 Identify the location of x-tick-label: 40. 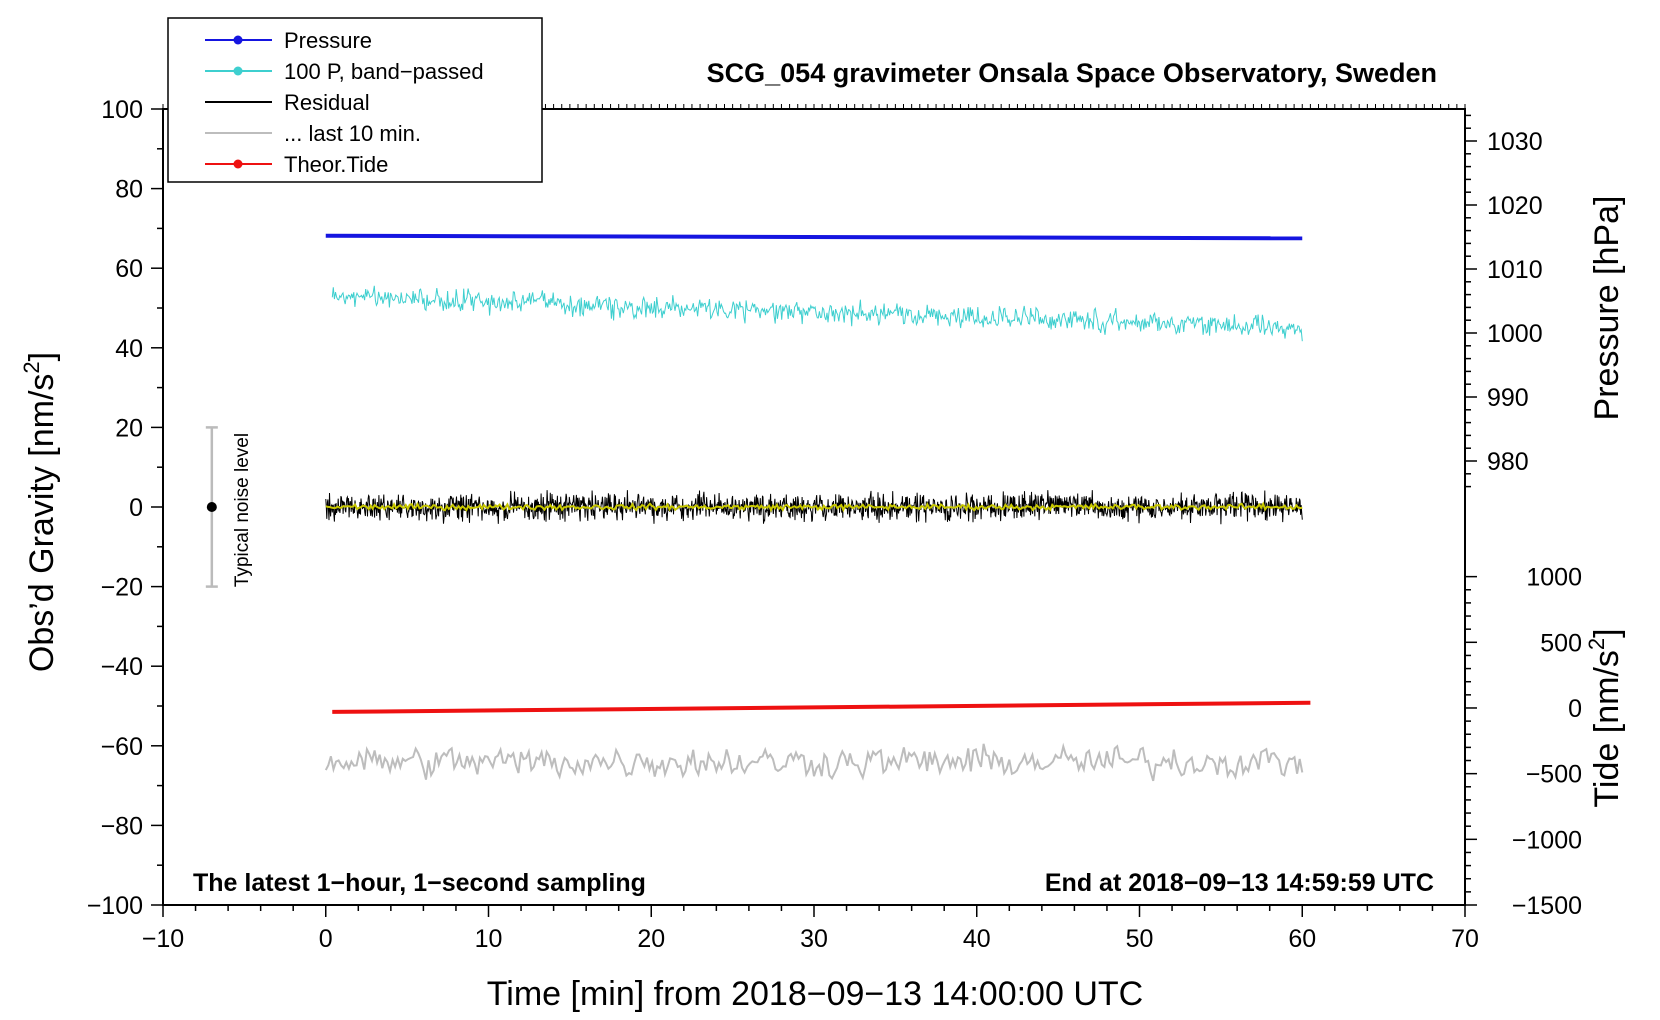
(977, 939).